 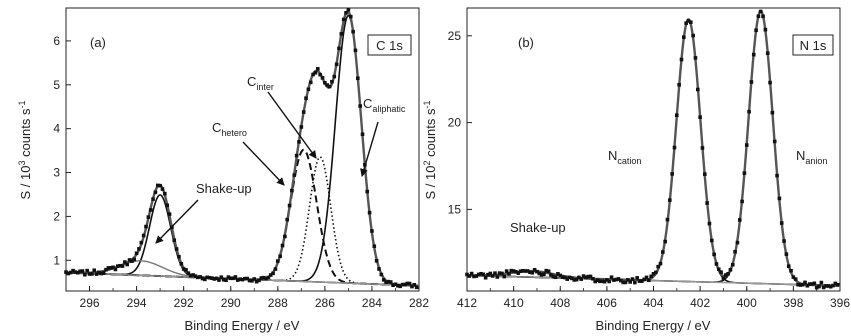 What do you see at coordinates (242, 240) in the screenshot?
I see `component-shake-up` at bounding box center [242, 240].